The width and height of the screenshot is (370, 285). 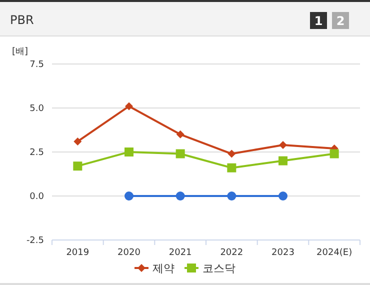 I want to click on x-tick-label: 2024(E), so click(x=334, y=253).